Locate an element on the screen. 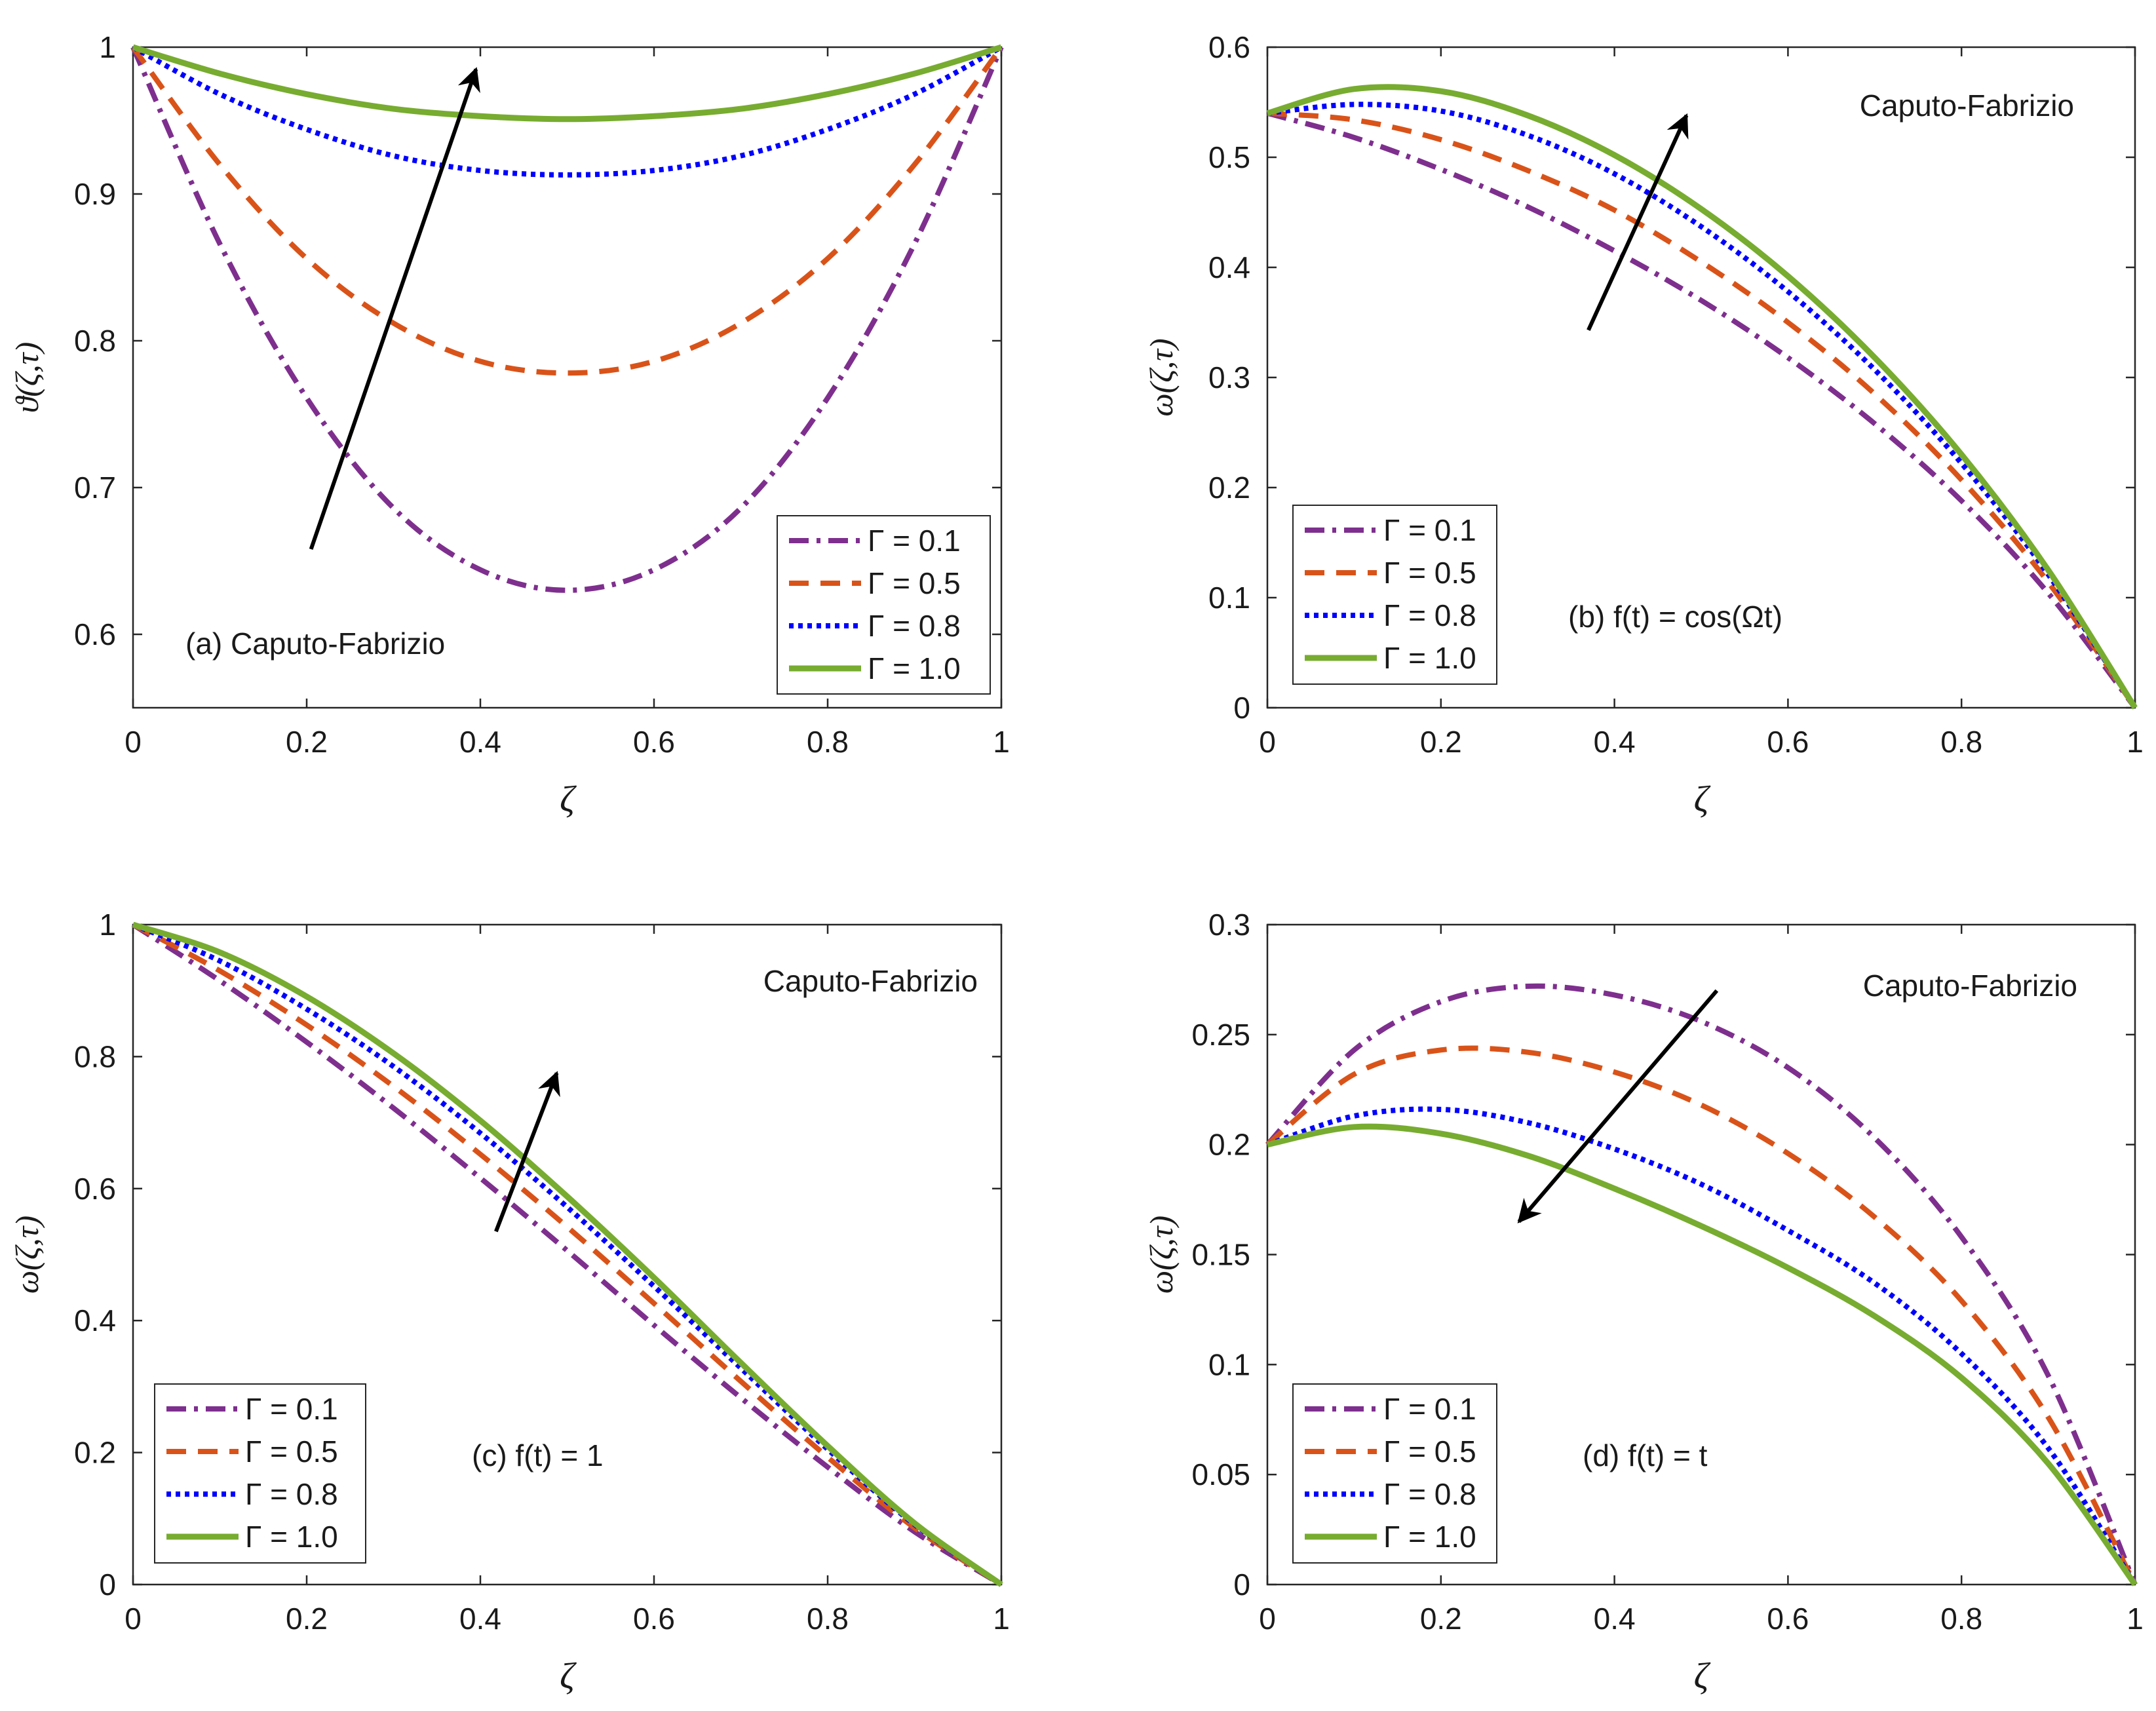 This screenshot has height=1711, width=2156. annotation-text: (d) f(t) = t is located at coordinates (1645, 1455).